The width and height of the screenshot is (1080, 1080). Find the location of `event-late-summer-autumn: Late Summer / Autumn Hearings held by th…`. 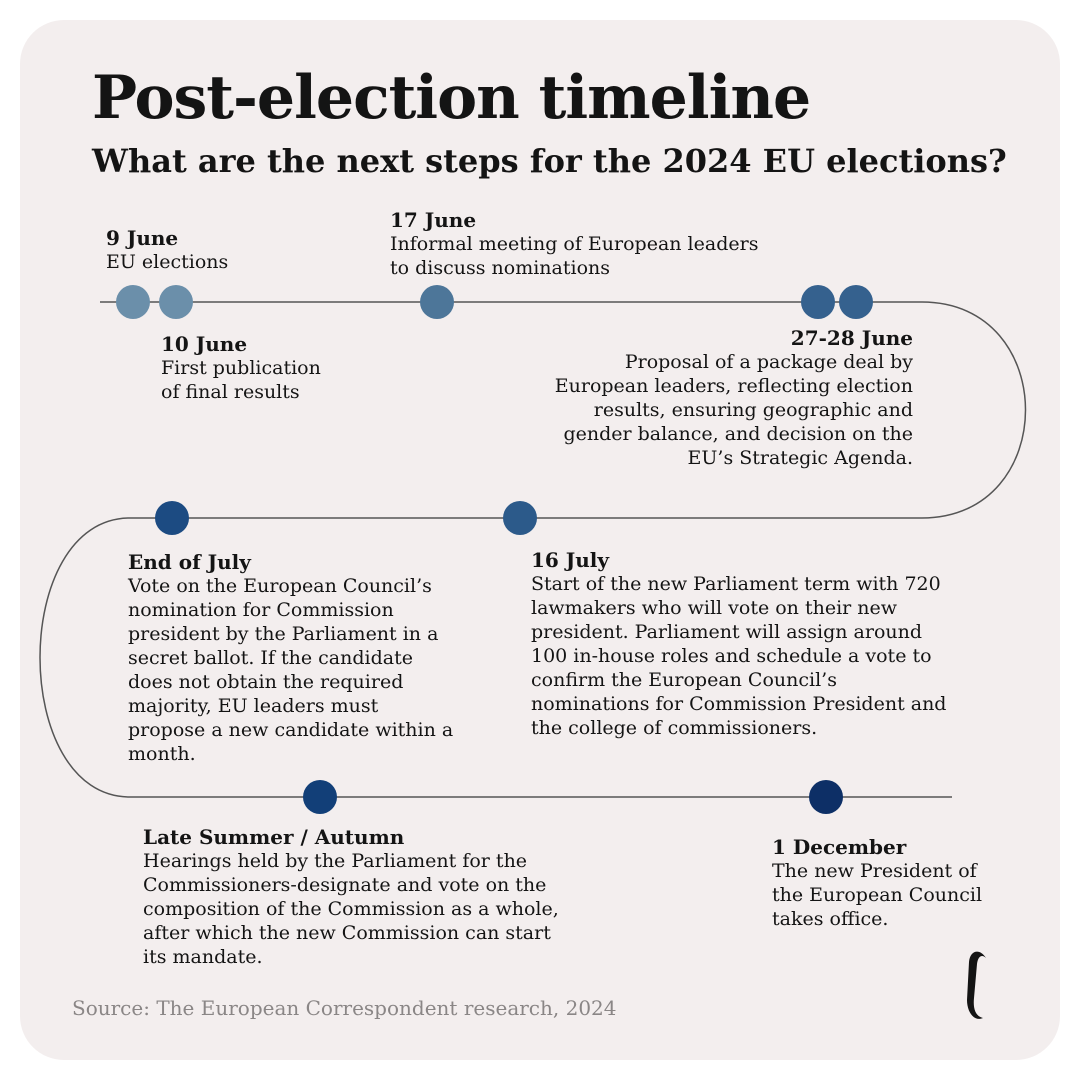

event-late-summer-autumn: Late Summer / Autumn Hearings held by th… is located at coordinates (351, 897).